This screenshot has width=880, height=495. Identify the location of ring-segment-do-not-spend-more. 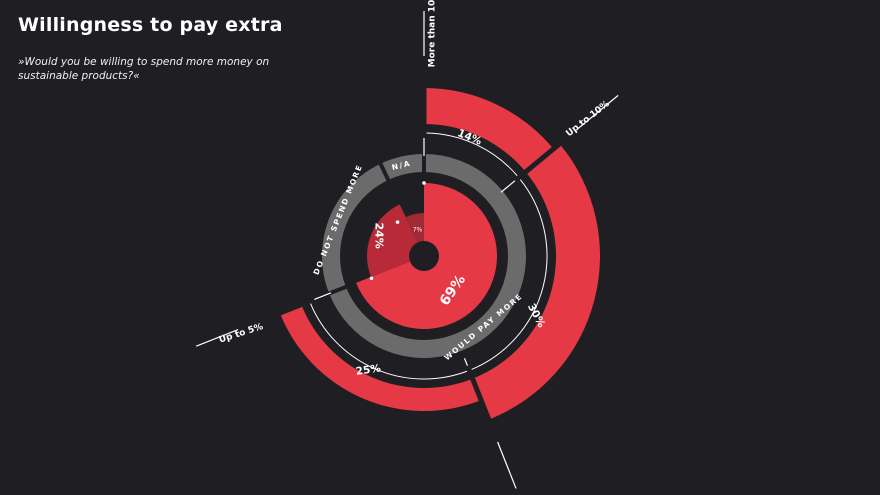
(355, 228).